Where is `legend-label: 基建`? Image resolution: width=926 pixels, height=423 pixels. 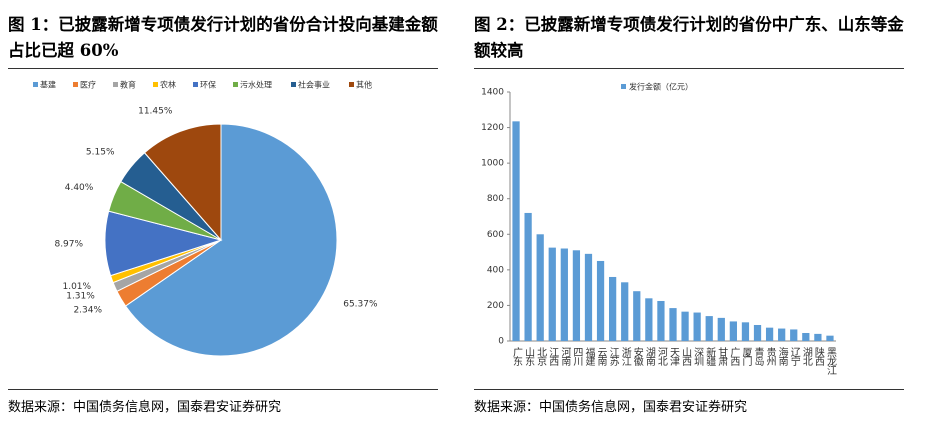
legend-label: 基建 is located at coordinates (48, 85).